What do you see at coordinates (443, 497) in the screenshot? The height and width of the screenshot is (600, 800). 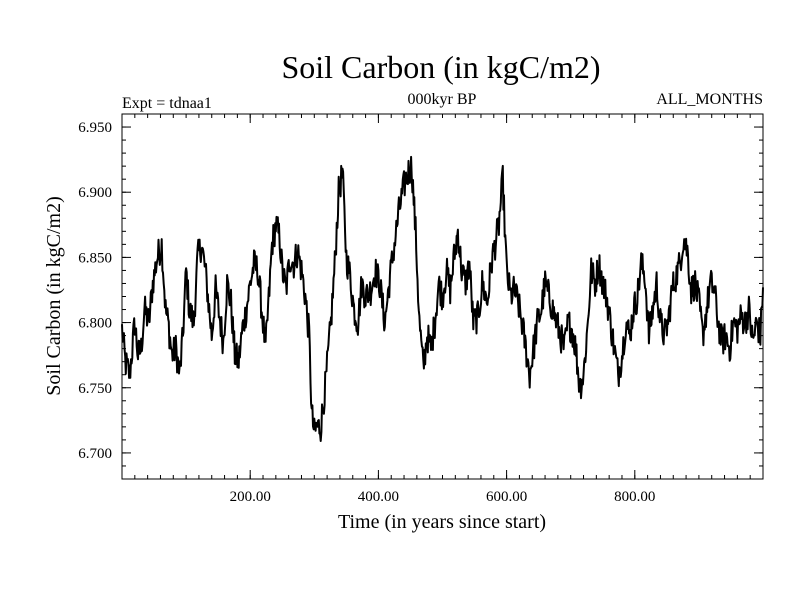 I see `x-tick-labels: 200.00 400.00 600.00 800.00` at bounding box center [443, 497].